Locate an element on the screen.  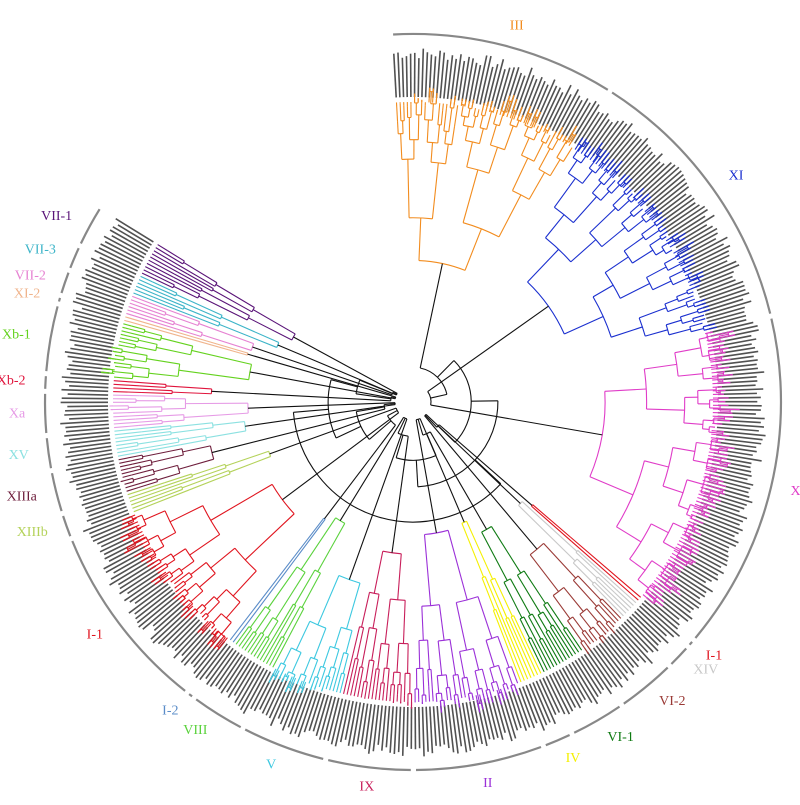
backbone-arc is located at coordinates (358, 386).